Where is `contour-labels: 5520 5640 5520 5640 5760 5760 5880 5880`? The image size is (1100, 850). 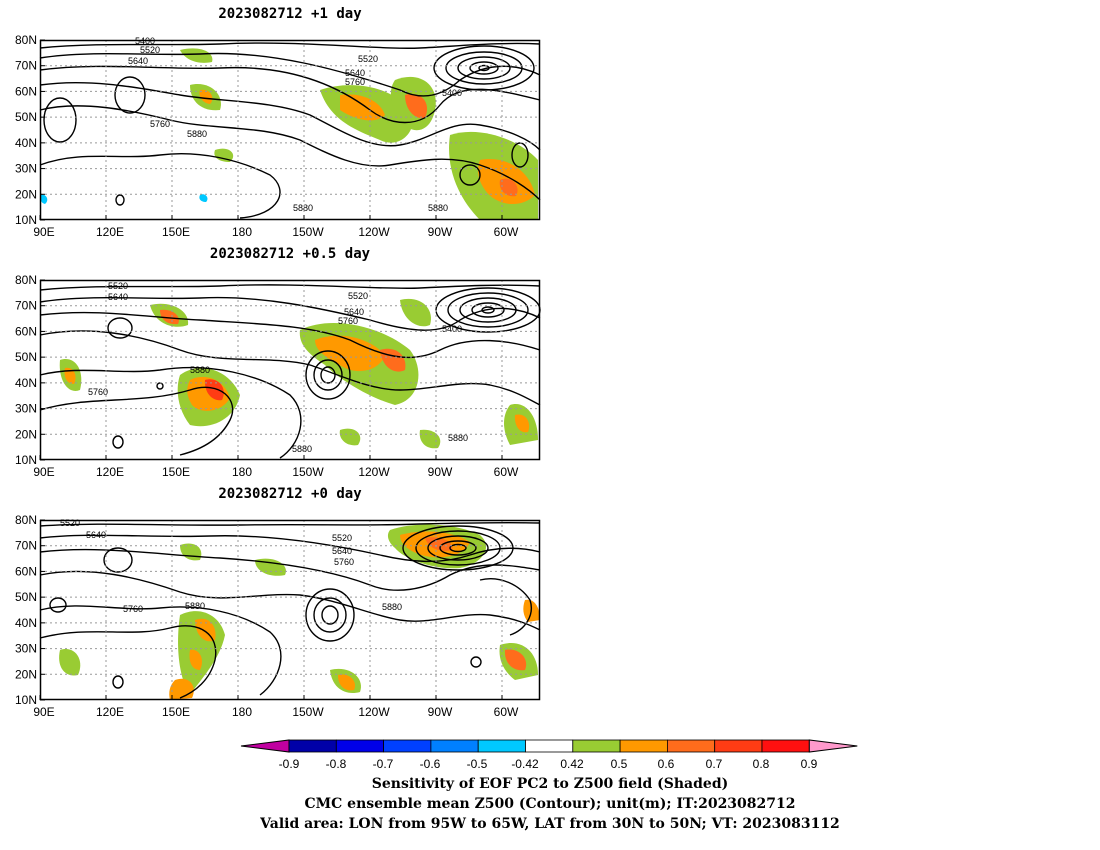 contour-labels: 5520 5640 5520 5640 5760 5760 5880 5880 is located at coordinates (231, 566).